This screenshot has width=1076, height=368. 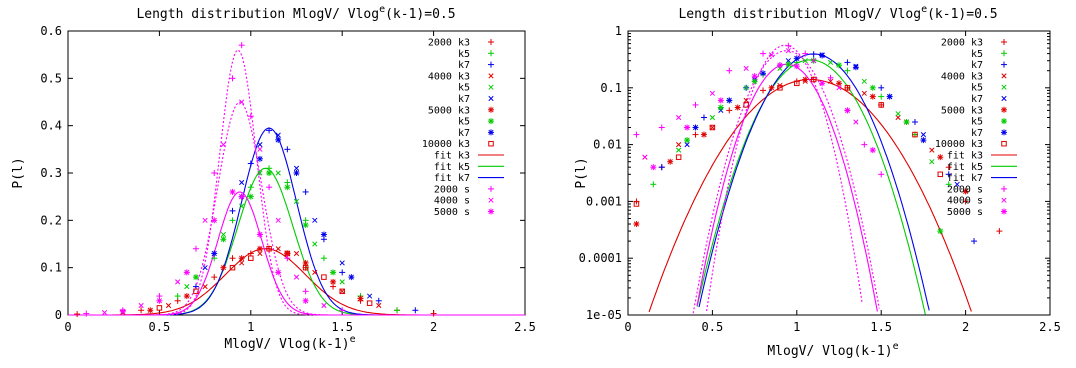 What do you see at coordinates (160, 327) in the screenshot?
I see `x-tick-label: 0.5` at bounding box center [160, 327].